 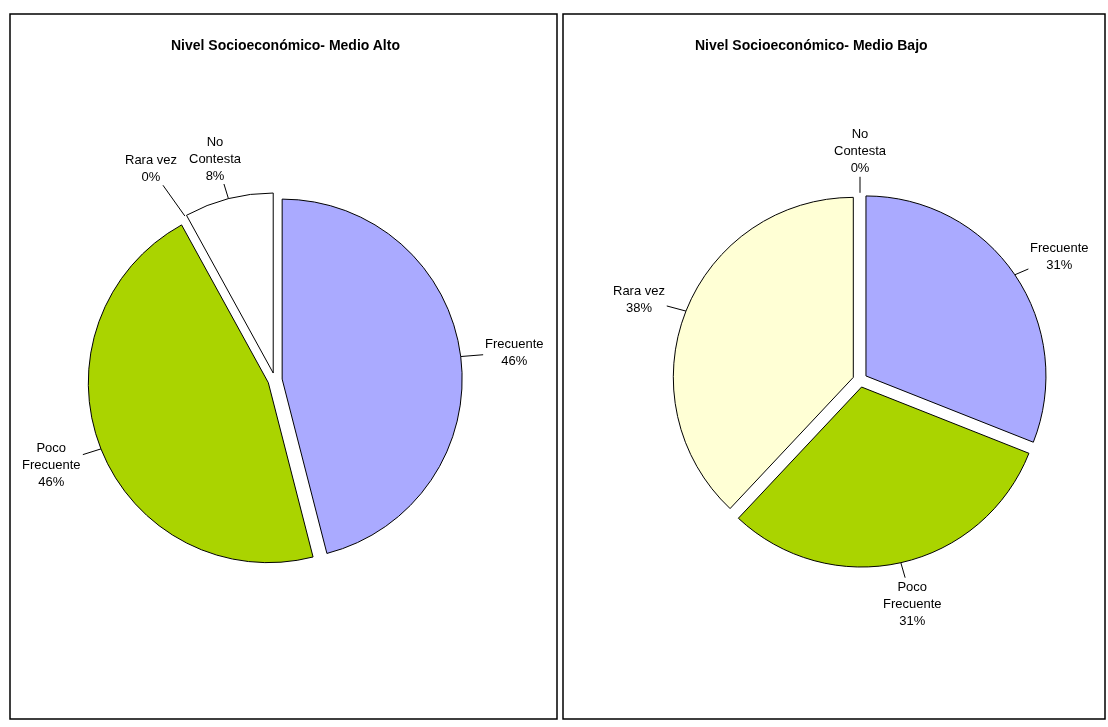 What do you see at coordinates (215, 150) in the screenshot?
I see `slice-label: No Contesta` at bounding box center [215, 150].